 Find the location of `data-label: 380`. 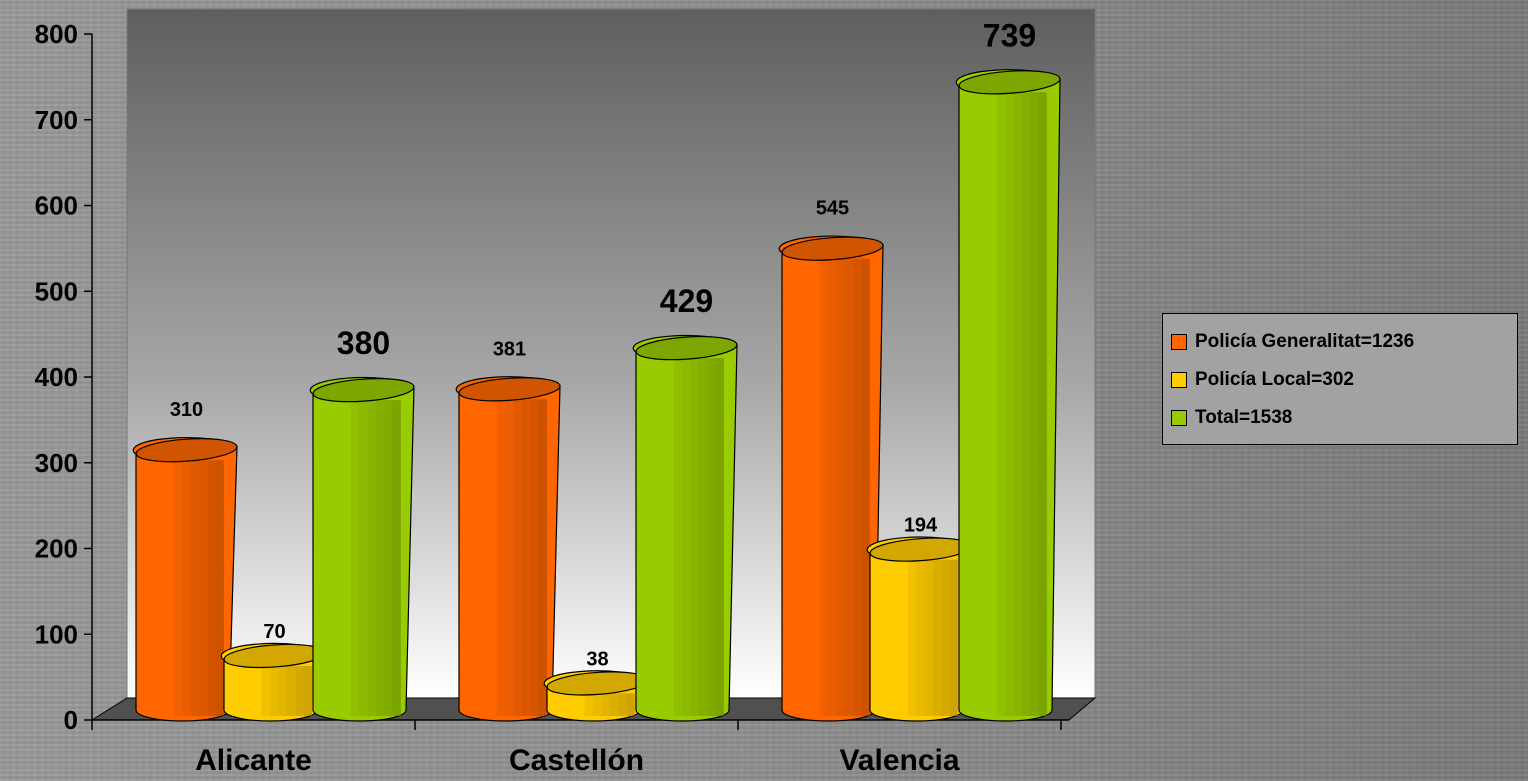

data-label: 380 is located at coordinates (363, 343).